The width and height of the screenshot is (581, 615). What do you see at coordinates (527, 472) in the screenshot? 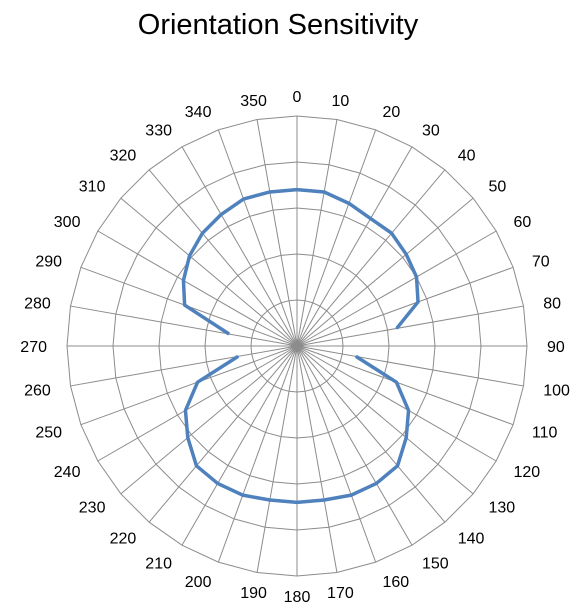
I see `angle-label-120: 120` at bounding box center [527, 472].